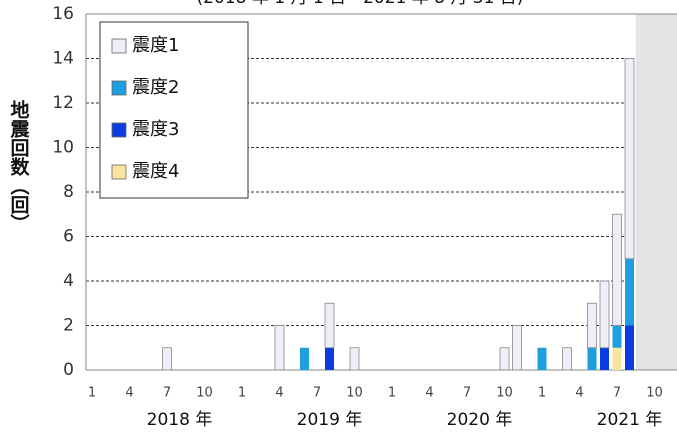  Describe the element at coordinates (330, 420) in the screenshot. I see `year-label: 2019 年` at that location.